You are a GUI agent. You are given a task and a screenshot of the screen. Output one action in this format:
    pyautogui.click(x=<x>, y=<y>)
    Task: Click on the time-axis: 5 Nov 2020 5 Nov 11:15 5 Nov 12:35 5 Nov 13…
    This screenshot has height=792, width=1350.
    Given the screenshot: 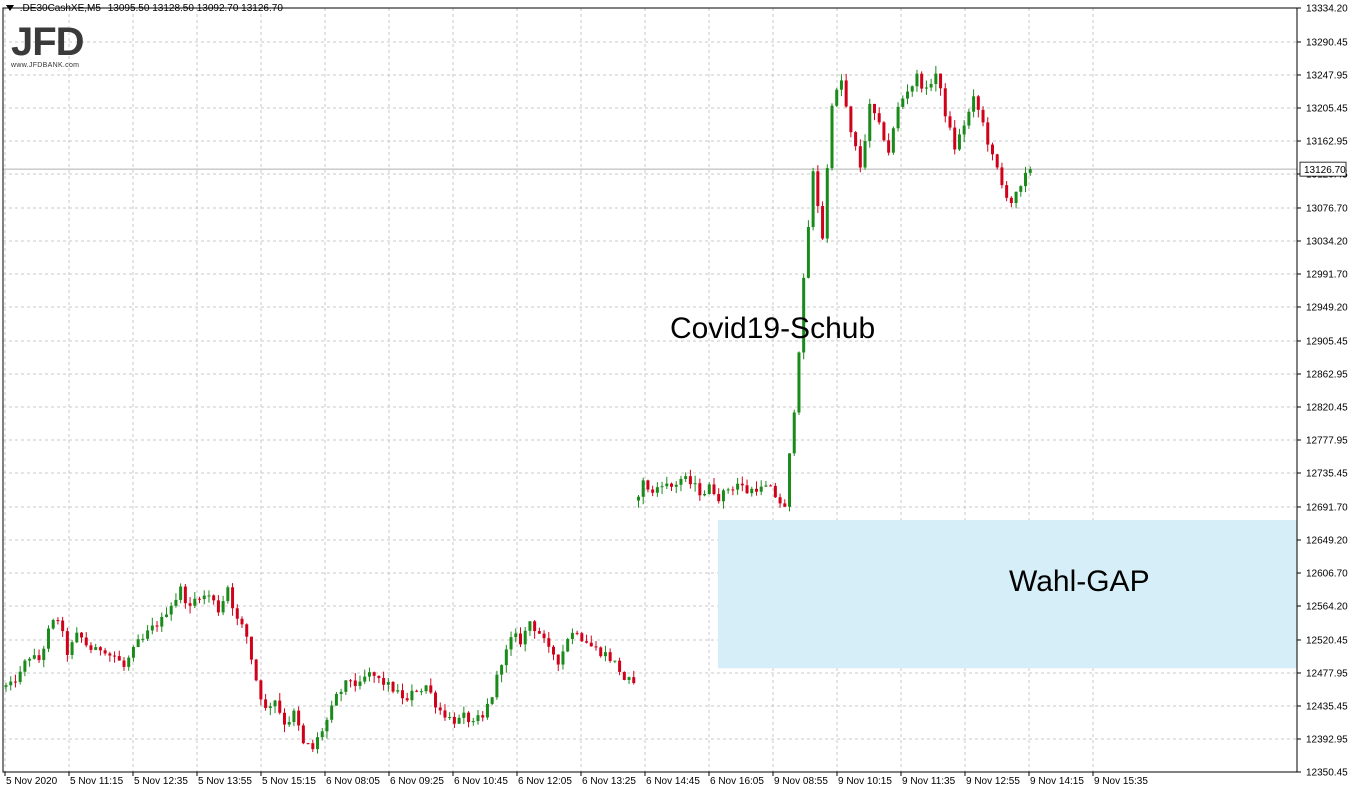 What is the action you would take?
    pyautogui.click(x=576, y=779)
    